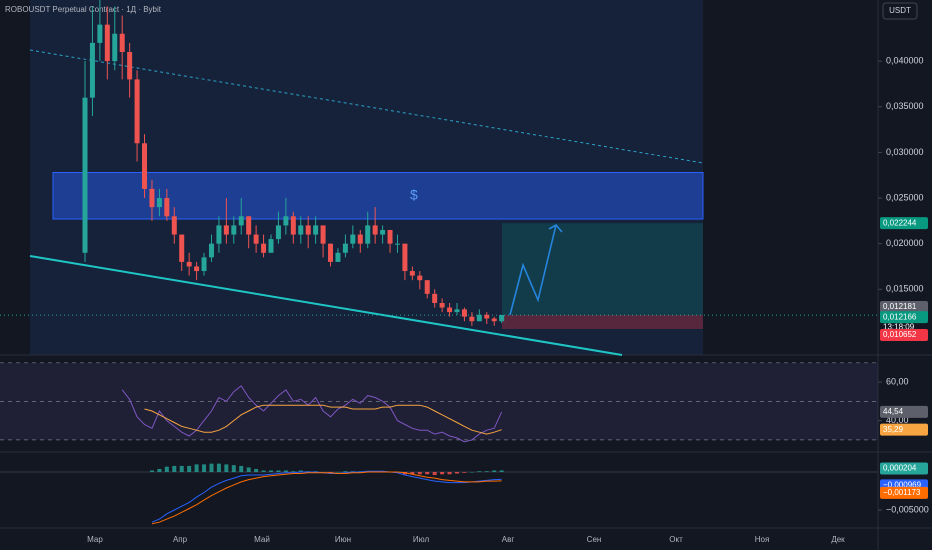 This screenshot has width=932, height=550. What do you see at coordinates (378, 195) in the screenshot?
I see `zone` at bounding box center [378, 195].